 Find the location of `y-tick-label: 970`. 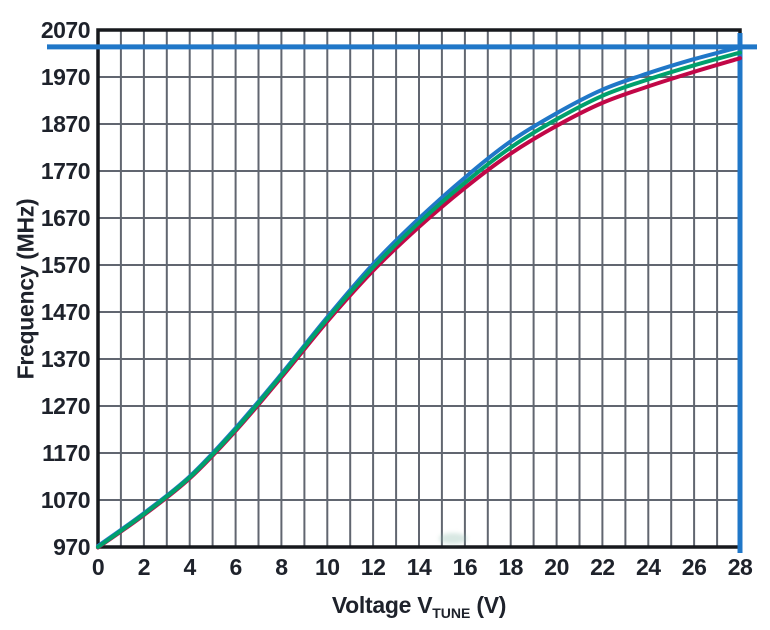

y-tick-label: 970 is located at coordinates (71, 547).